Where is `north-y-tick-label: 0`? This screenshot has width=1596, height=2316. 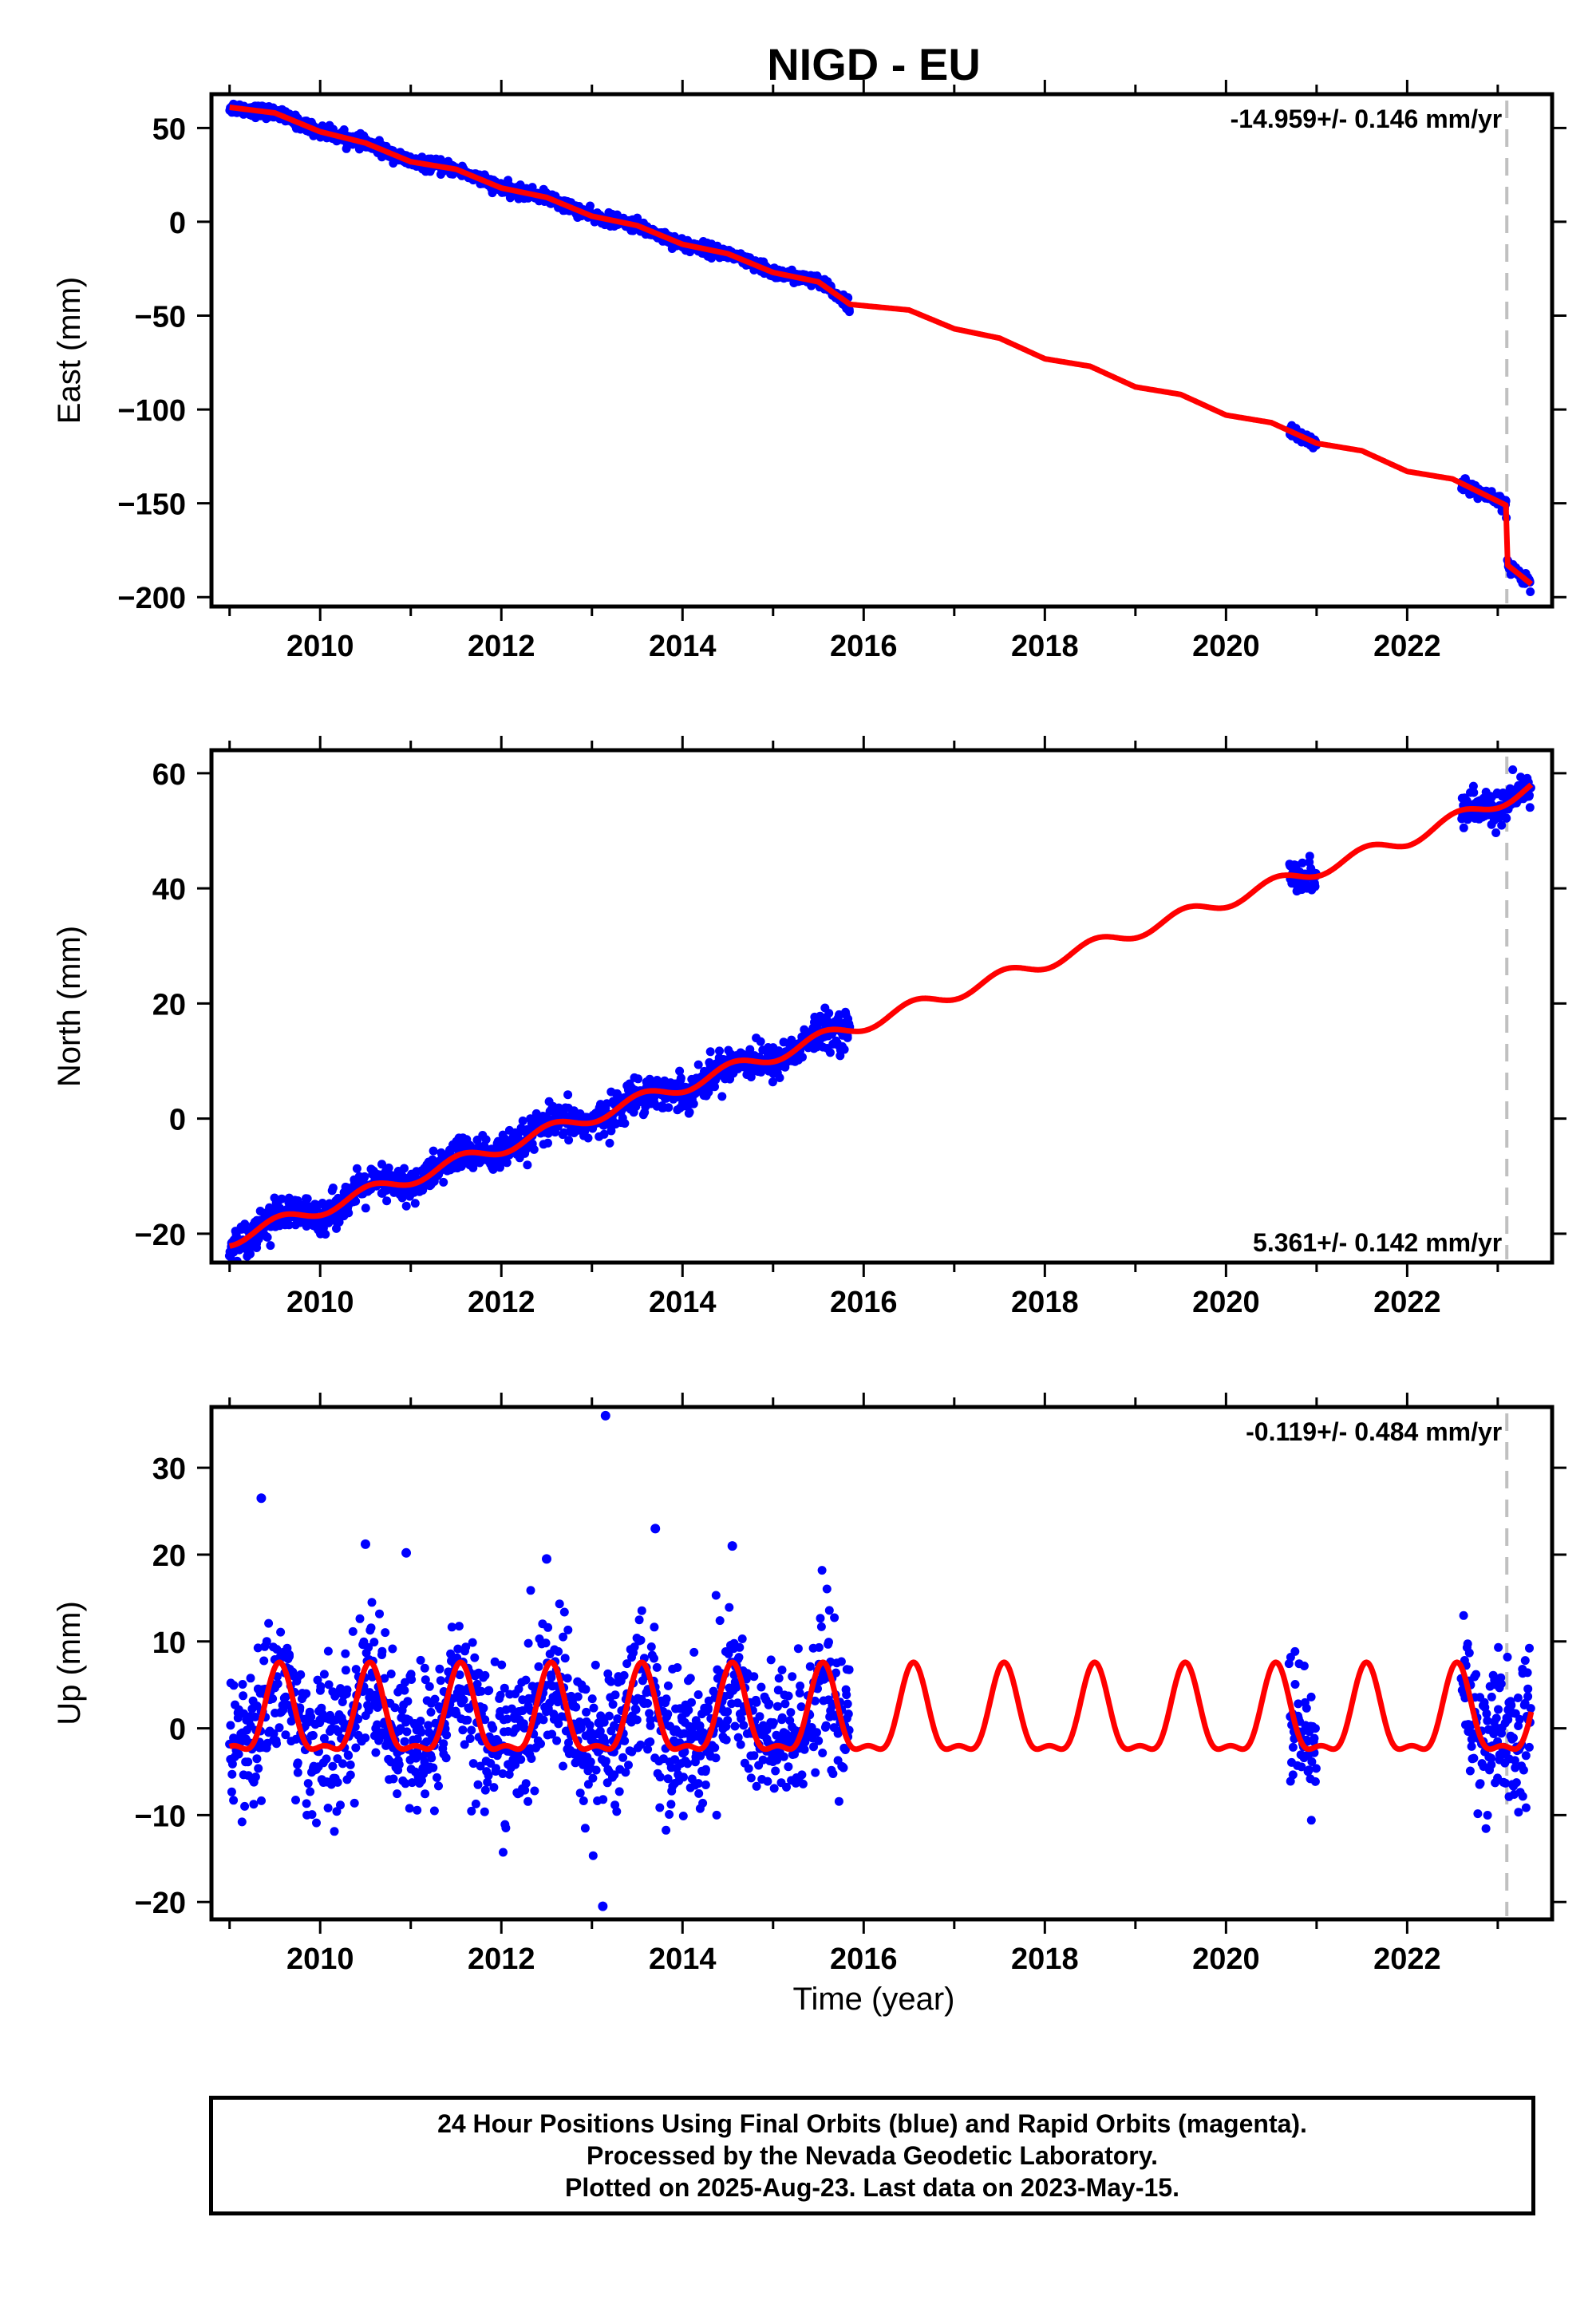 north-y-tick-label: 0 is located at coordinates (177, 1120).